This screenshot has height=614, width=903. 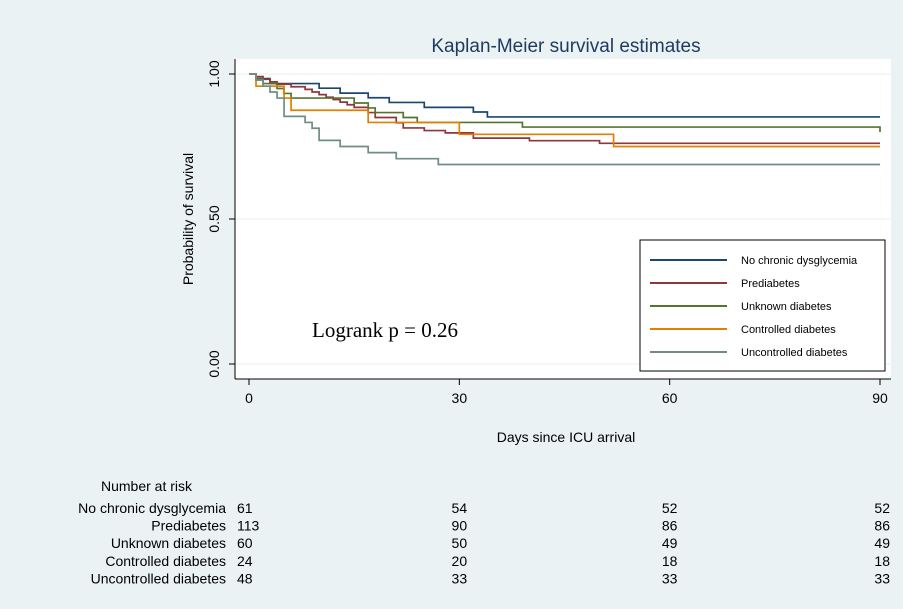 What do you see at coordinates (566, 437) in the screenshot?
I see `x-axis-label: Days since ICU arrival` at bounding box center [566, 437].